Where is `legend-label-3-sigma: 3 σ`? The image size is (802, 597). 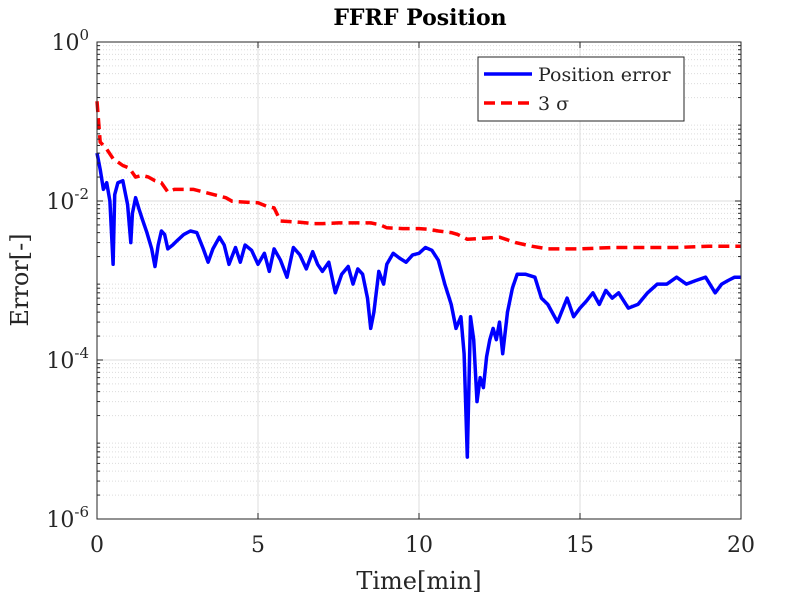
legend-label-3-sigma: 3 σ is located at coordinates (553, 104).